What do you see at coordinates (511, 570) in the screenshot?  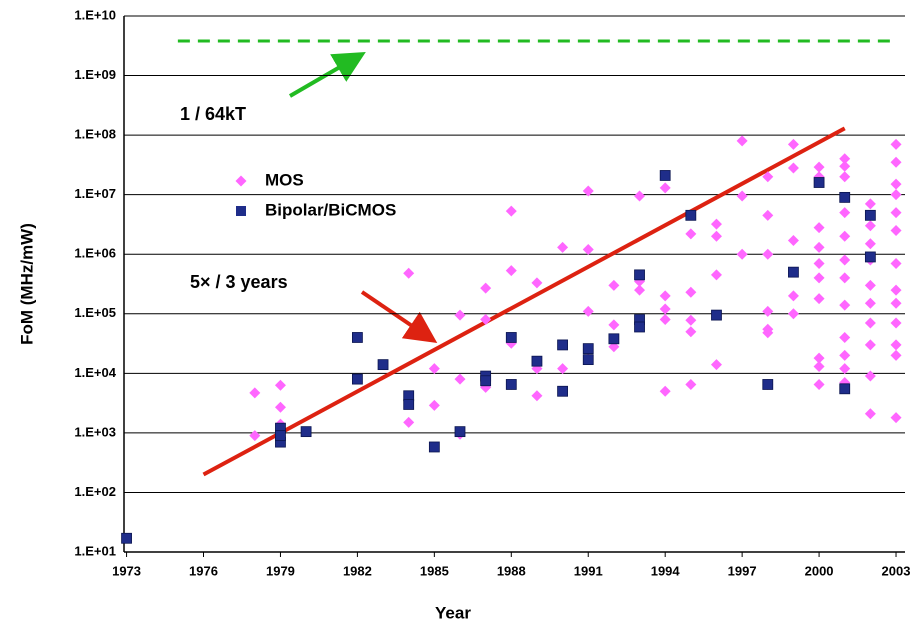 I see `x-tick-label: 1988` at bounding box center [511, 570].